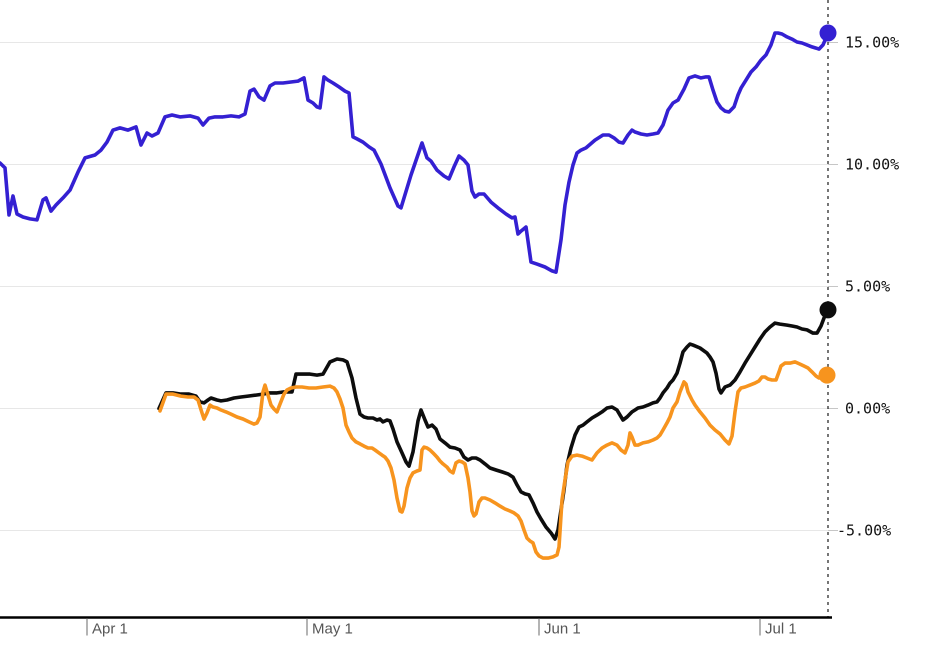  I want to click on y-tick-label: 5.00%, so click(867, 287).